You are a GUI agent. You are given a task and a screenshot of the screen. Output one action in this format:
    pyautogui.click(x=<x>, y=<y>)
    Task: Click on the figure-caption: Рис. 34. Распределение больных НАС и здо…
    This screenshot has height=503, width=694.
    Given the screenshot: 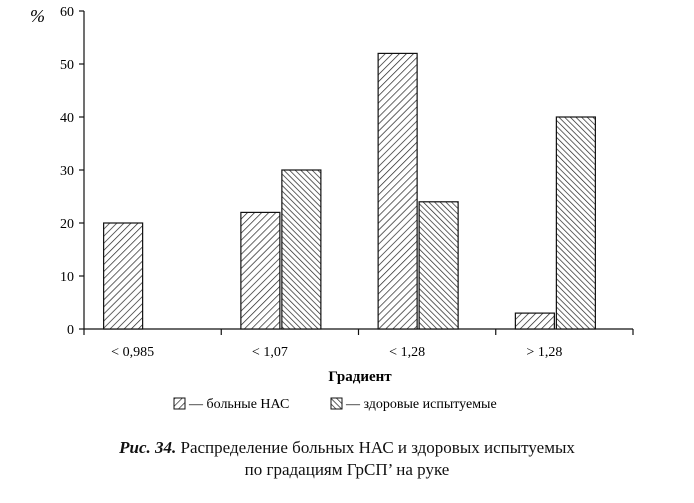 What is the action you would take?
    pyautogui.click(x=347, y=459)
    